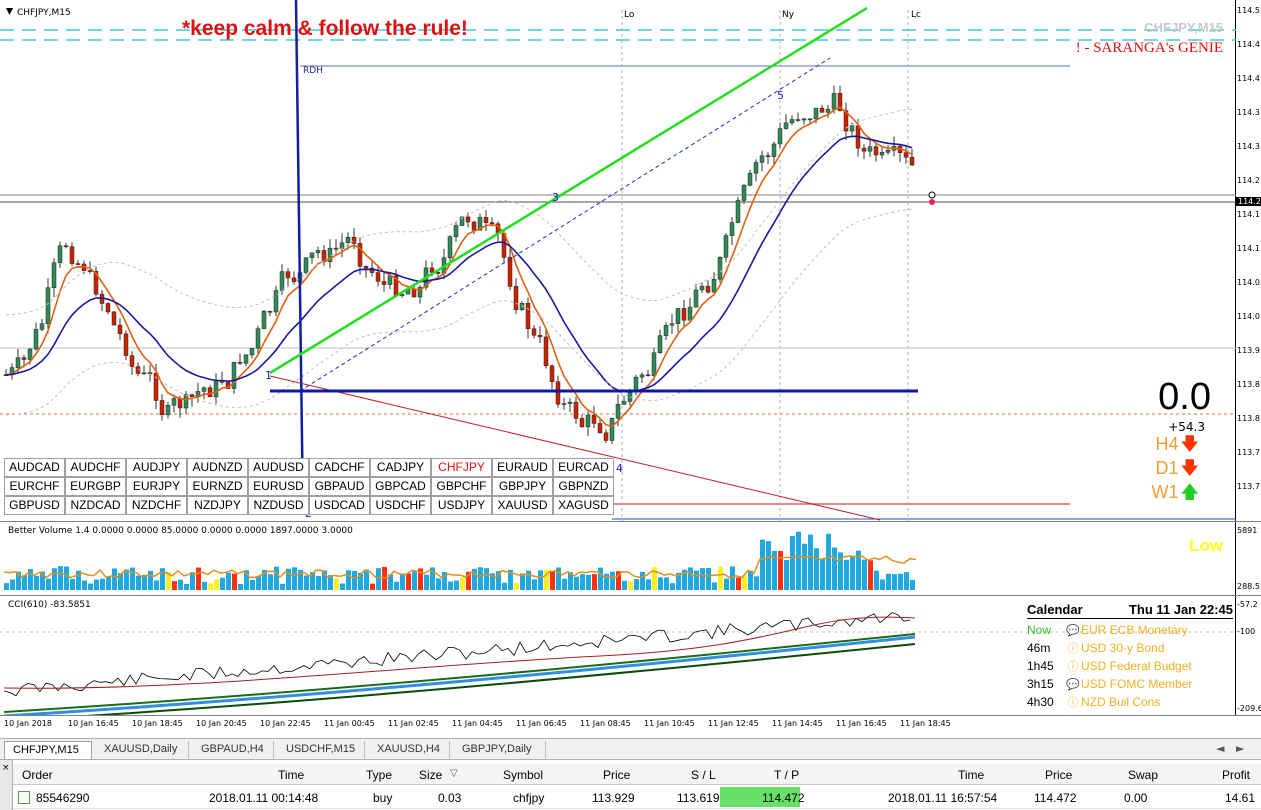  I want to click on symbol-button-audcad: AUDCAD, so click(34, 467).